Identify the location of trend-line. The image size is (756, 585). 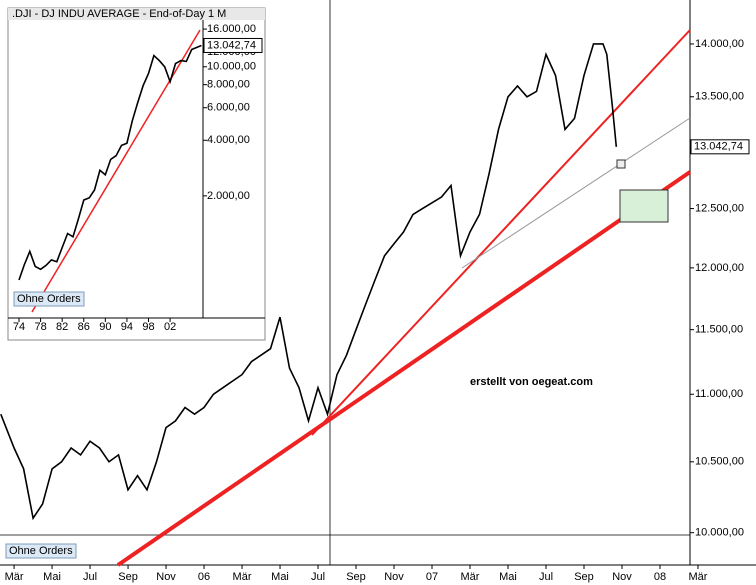
(576, 193).